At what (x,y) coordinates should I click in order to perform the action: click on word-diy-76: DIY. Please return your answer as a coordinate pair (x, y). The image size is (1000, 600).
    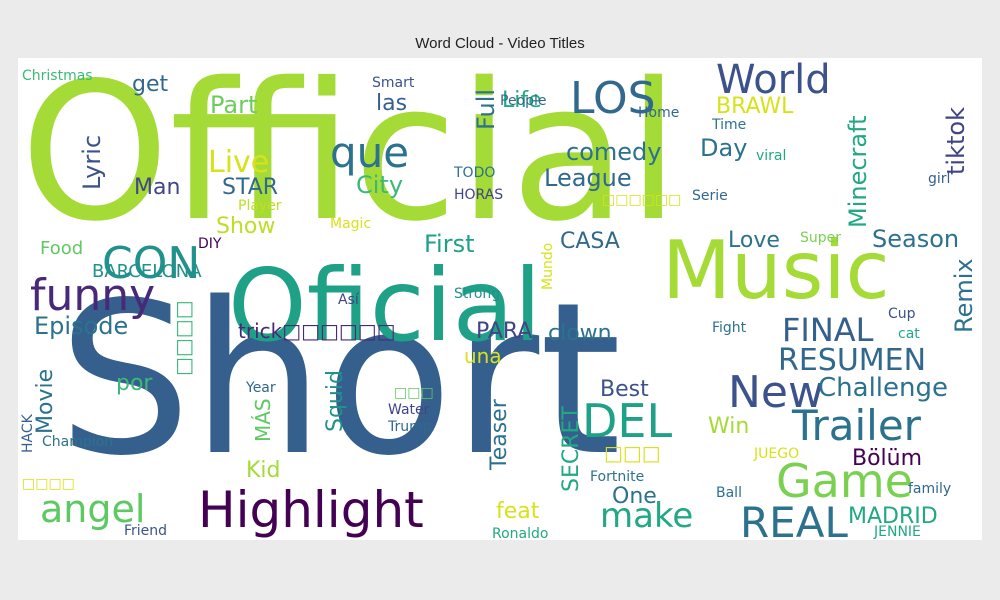
    Looking at the image, I should click on (210, 244).